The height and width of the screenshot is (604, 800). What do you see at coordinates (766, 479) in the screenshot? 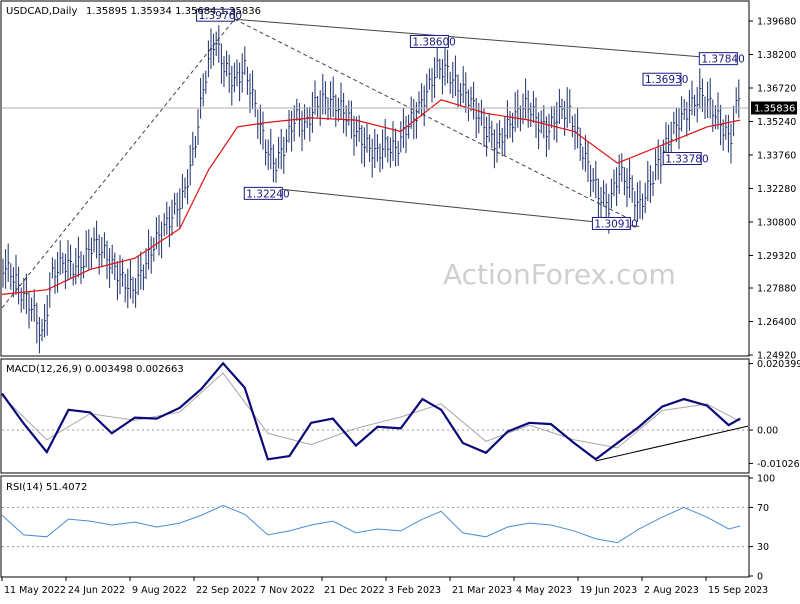
I see `rsi-tick-label: 100` at bounding box center [766, 479].